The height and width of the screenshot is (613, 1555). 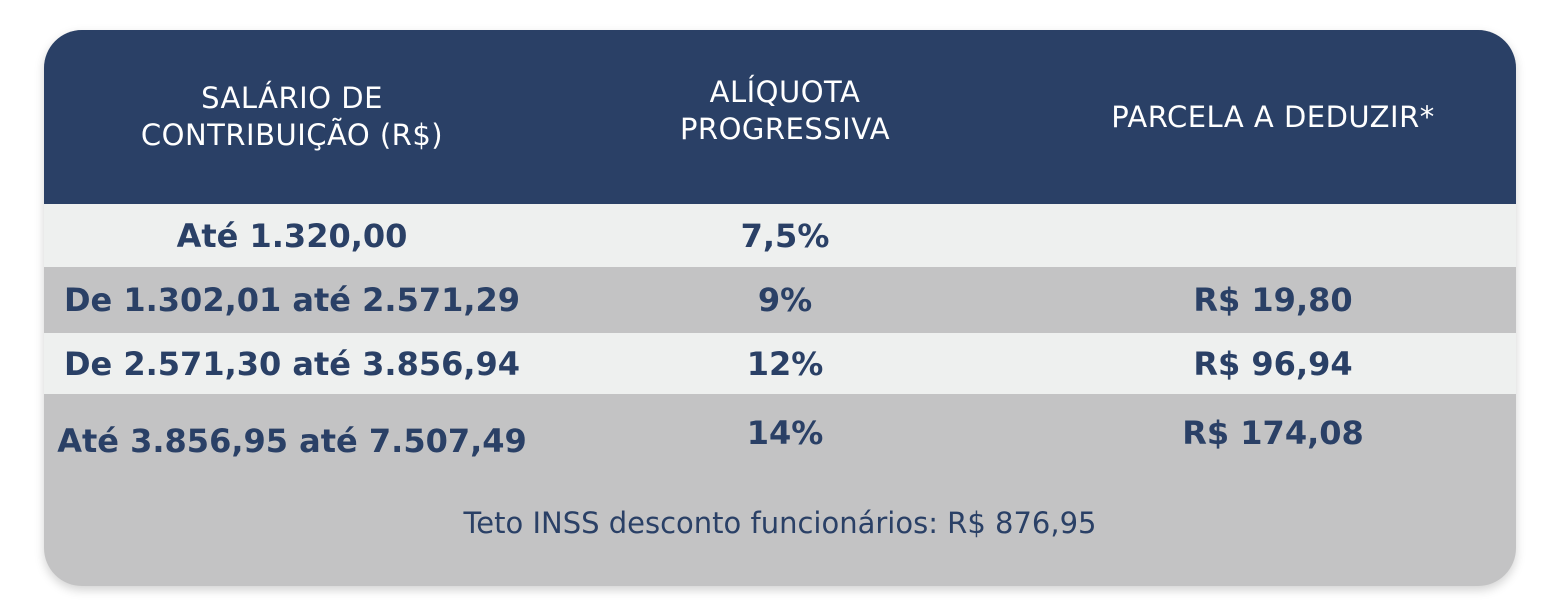 I want to click on row-parcela: R$ 174,08, so click(x=1273, y=433).